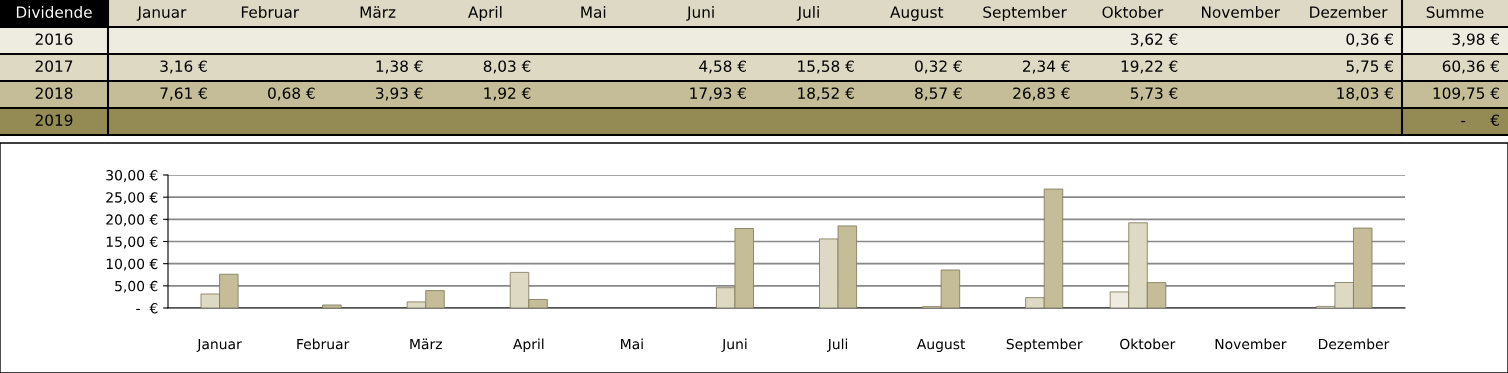 The height and width of the screenshot is (373, 1508). What do you see at coordinates (1466, 94) in the screenshot?
I see `text: 109,75 €` at bounding box center [1466, 94].